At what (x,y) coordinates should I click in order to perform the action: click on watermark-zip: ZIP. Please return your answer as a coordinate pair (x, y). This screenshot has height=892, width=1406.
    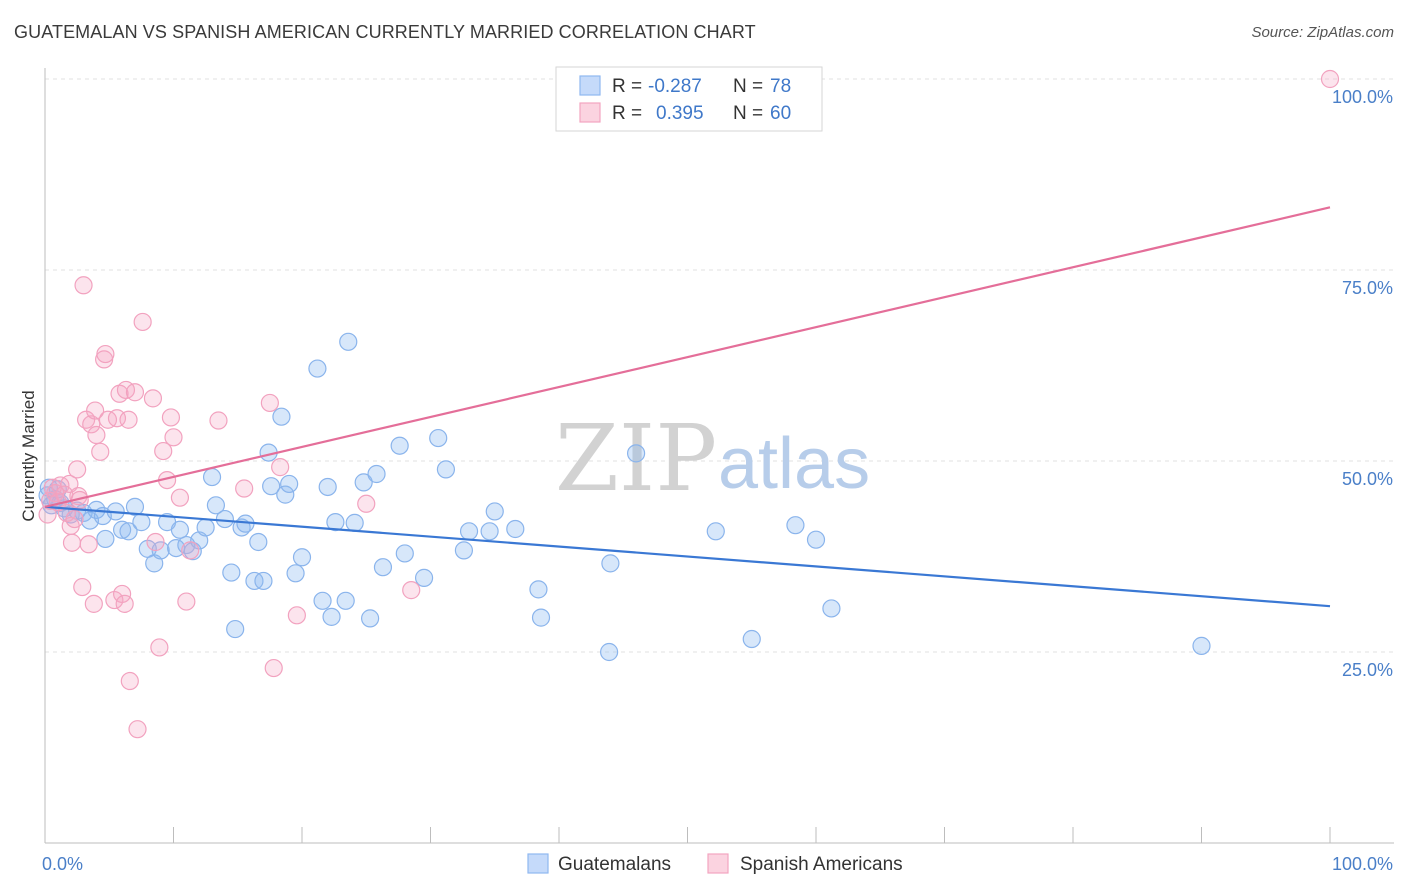
    Looking at the image, I should click on (636, 458).